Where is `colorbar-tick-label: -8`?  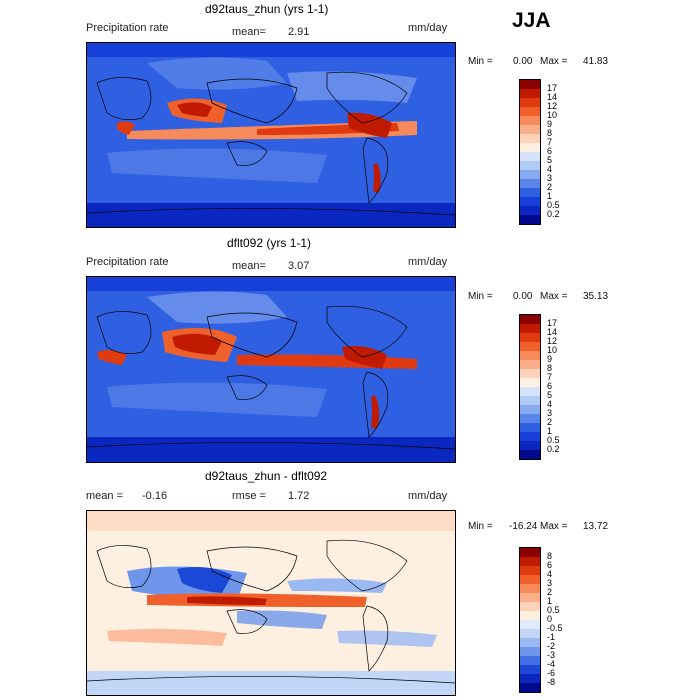
colorbar-tick-label: -8 is located at coordinates (551, 682).